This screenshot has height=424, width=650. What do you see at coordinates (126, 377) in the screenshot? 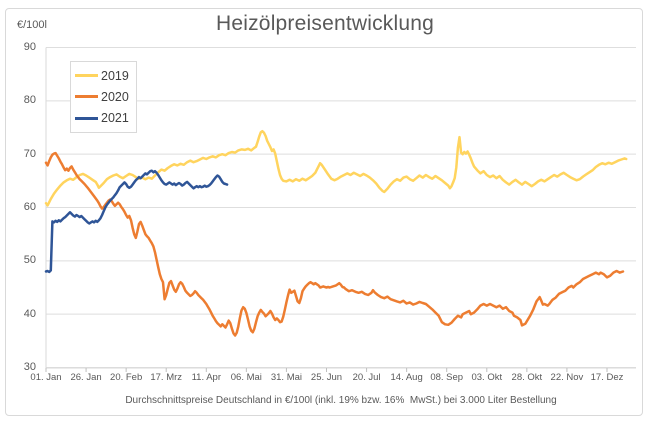
I see `x-tick-label: 20. Feb` at bounding box center [126, 377].